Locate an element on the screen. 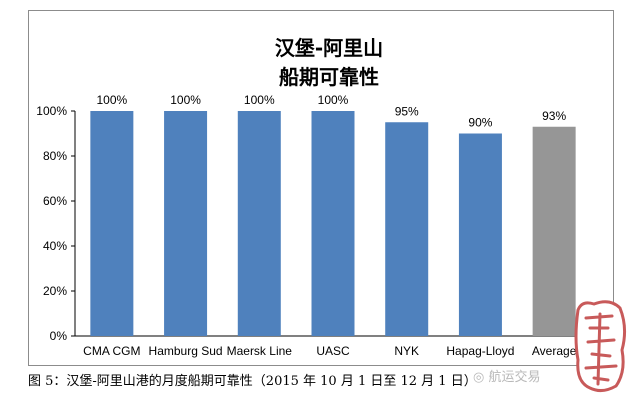 The height and width of the screenshot is (402, 640). category-label: NYK is located at coordinates (406, 351).